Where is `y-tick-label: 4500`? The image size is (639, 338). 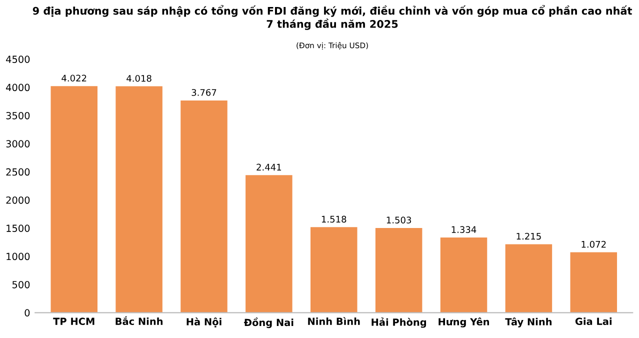
y-tick-label: 4500 is located at coordinates (18, 59).